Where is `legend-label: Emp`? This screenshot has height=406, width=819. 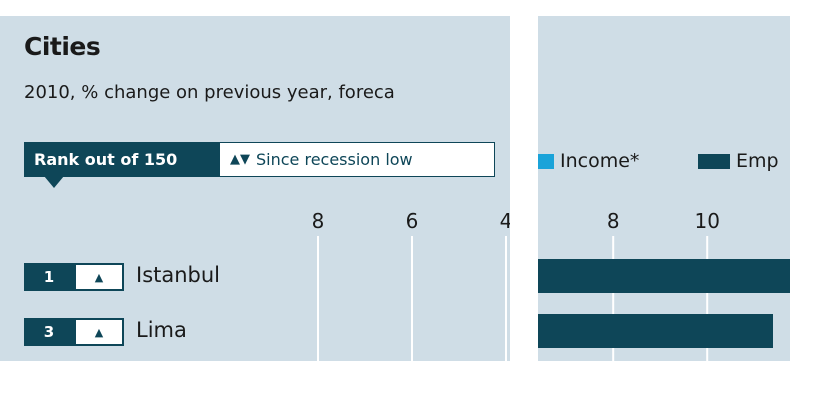
legend-label: Emp is located at coordinates (757, 161).